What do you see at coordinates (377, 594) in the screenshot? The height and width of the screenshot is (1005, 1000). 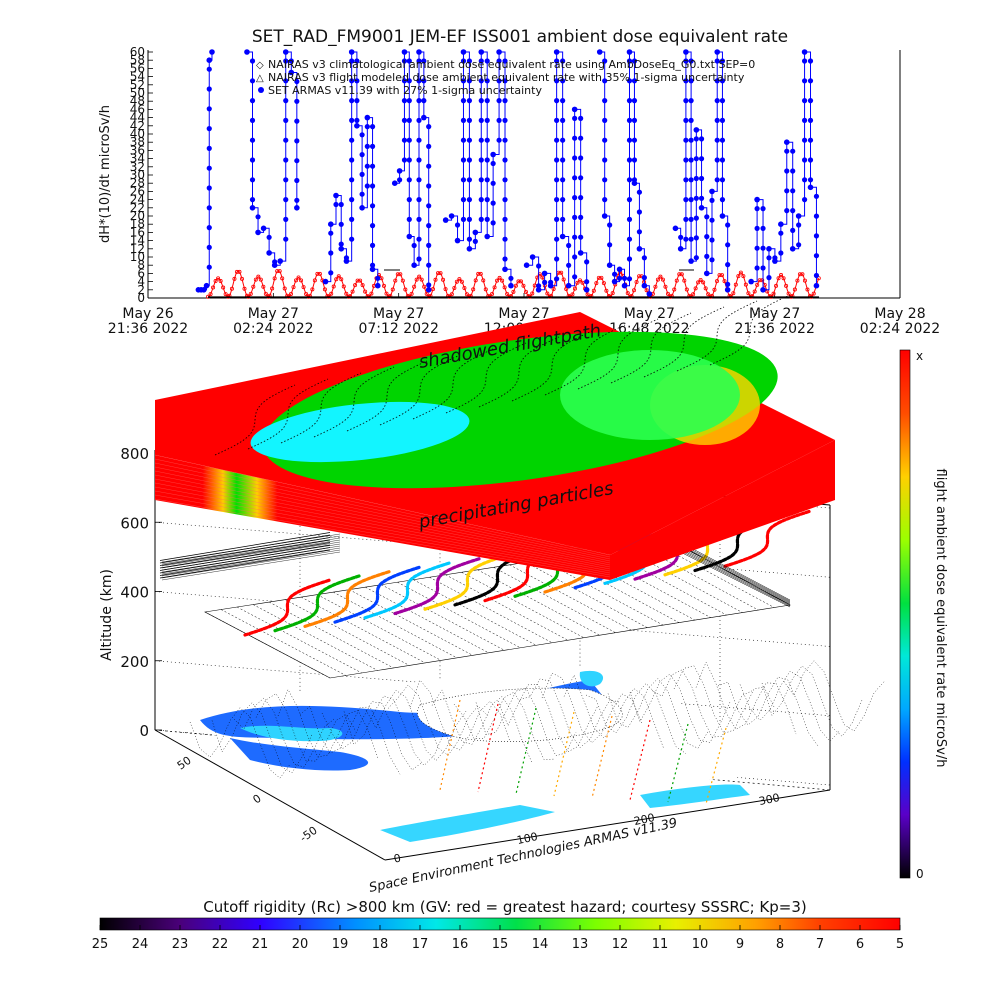 I see `flight-dose-track` at bounding box center [377, 594].